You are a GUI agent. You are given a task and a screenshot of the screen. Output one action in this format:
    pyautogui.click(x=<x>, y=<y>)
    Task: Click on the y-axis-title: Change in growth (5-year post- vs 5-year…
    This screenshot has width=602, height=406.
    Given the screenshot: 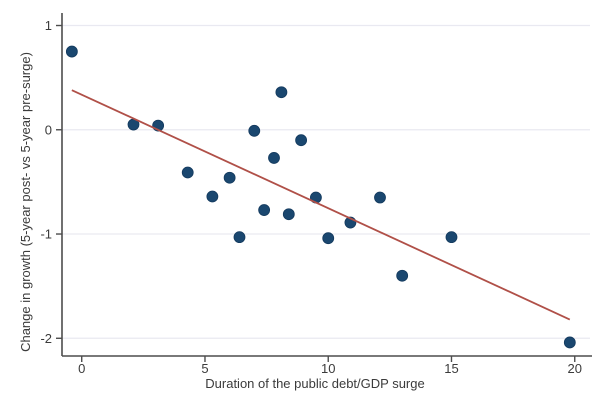 What is the action you would take?
    pyautogui.click(x=25, y=202)
    